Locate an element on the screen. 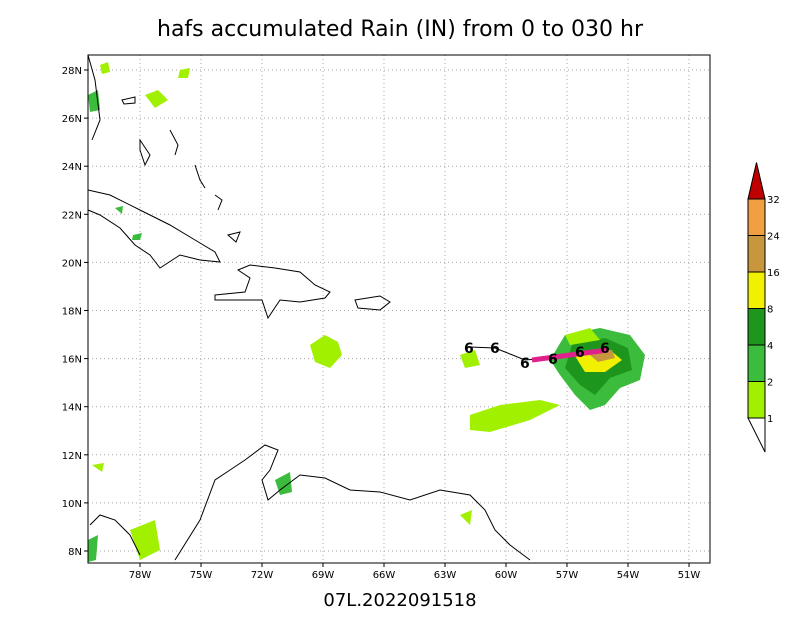 The height and width of the screenshot is (618, 800). legend-label: 1 is located at coordinates (770, 419).